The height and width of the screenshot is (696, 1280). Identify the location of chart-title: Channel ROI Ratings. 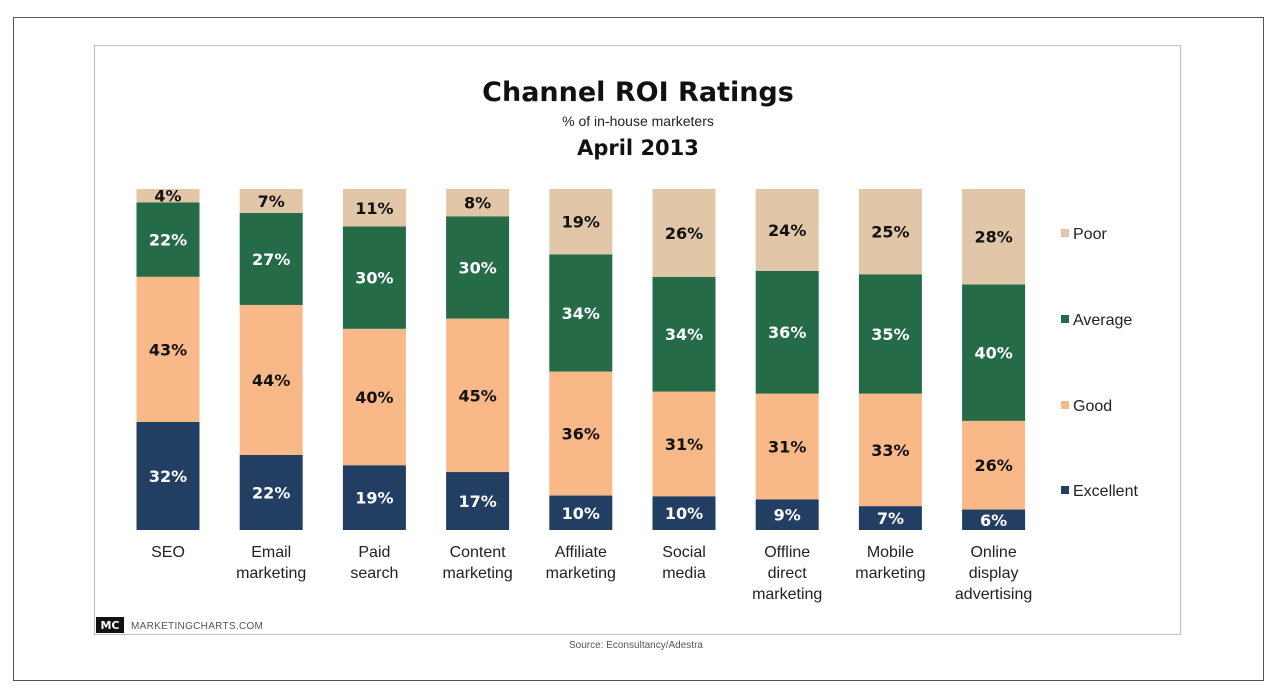
(638, 92).